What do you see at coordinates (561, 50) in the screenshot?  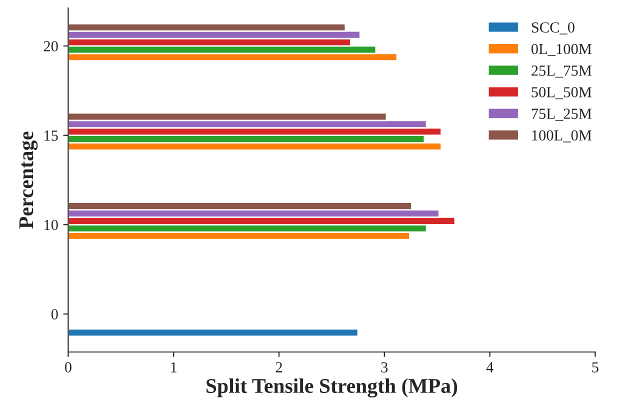 I see `legend-label: 0L_100M` at bounding box center [561, 50].